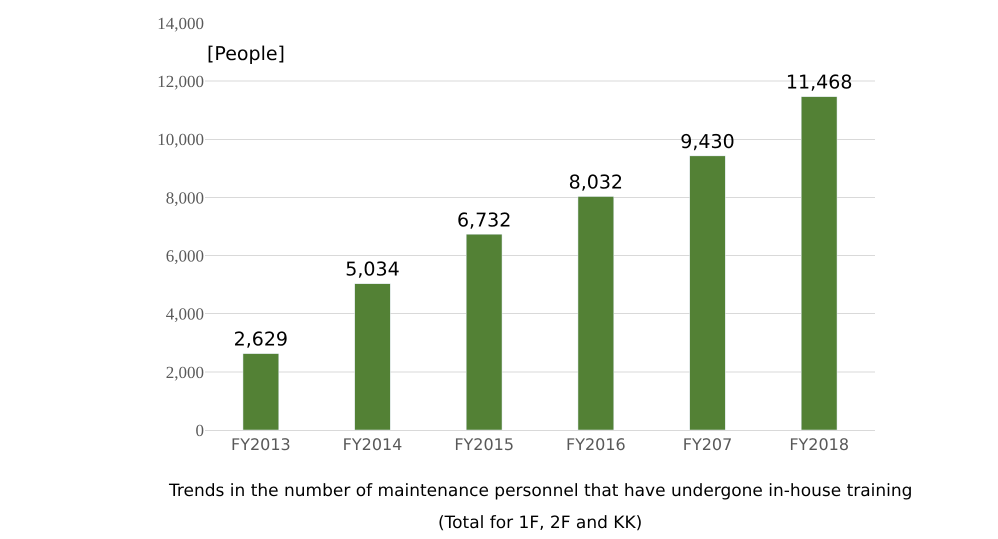 The image size is (998, 539). What do you see at coordinates (484, 444) in the screenshot?
I see `x-tick-label: FY2015` at bounding box center [484, 444].